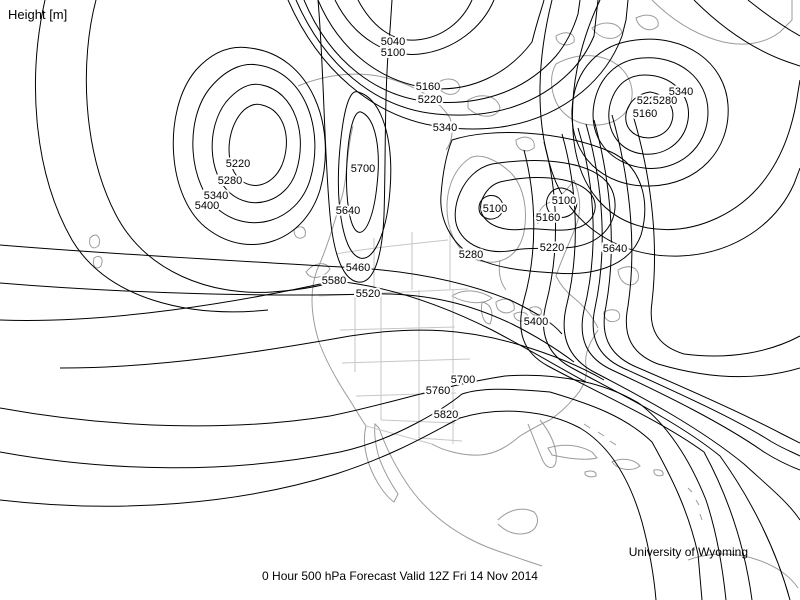 Image resolution: width=800 pixels, height=600 pixels. What do you see at coordinates (525, 144) in the screenshot?
I see `southampton-island` at bounding box center [525, 144].